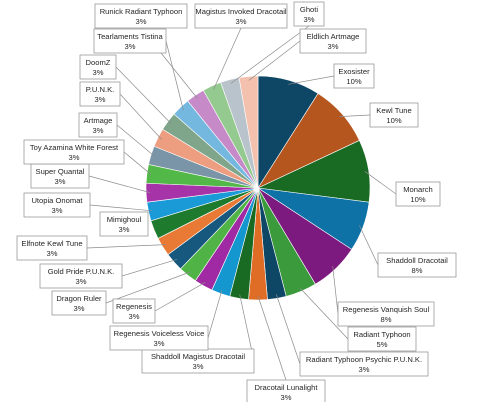  I want to click on leader-line-eldlich-artmage, so click(274, 60).